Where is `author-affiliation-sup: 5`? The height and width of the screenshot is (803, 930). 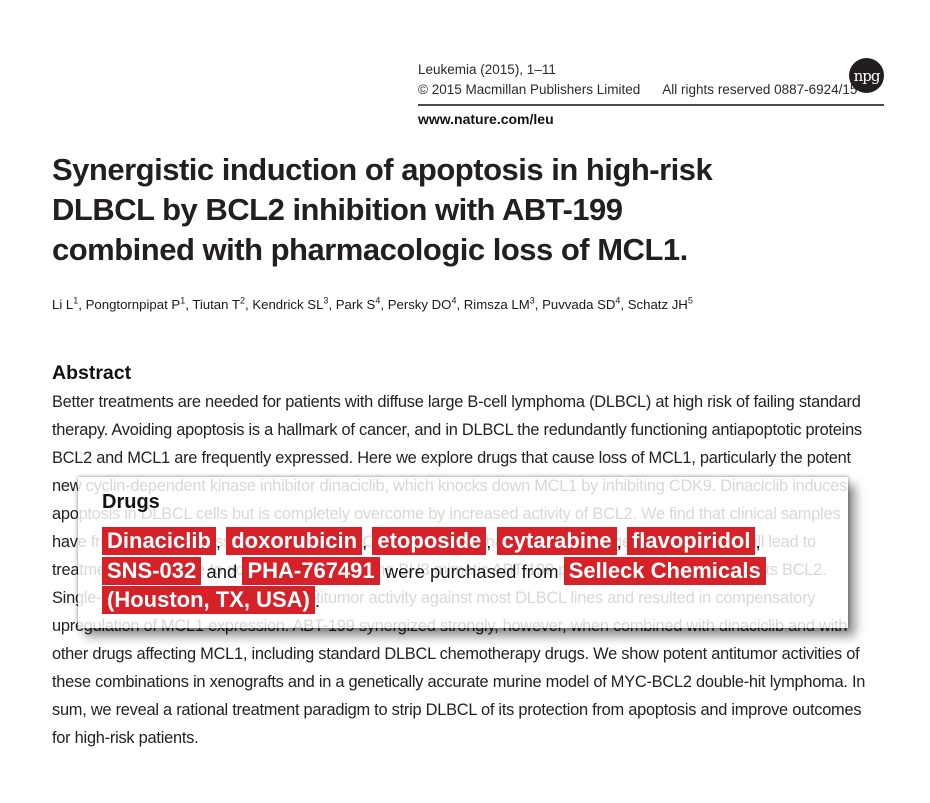
author-affiliation-sup: 5 is located at coordinates (690, 300).